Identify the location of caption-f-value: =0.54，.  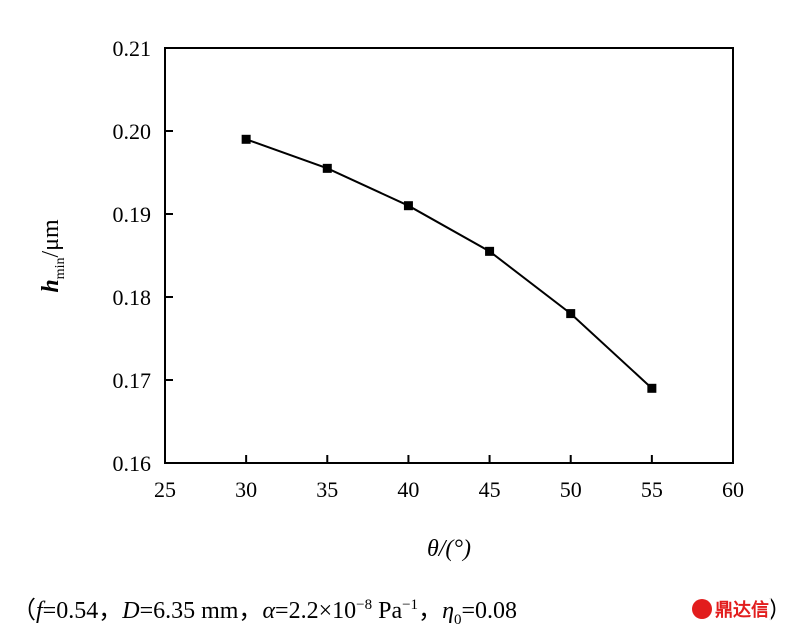
(82, 611).